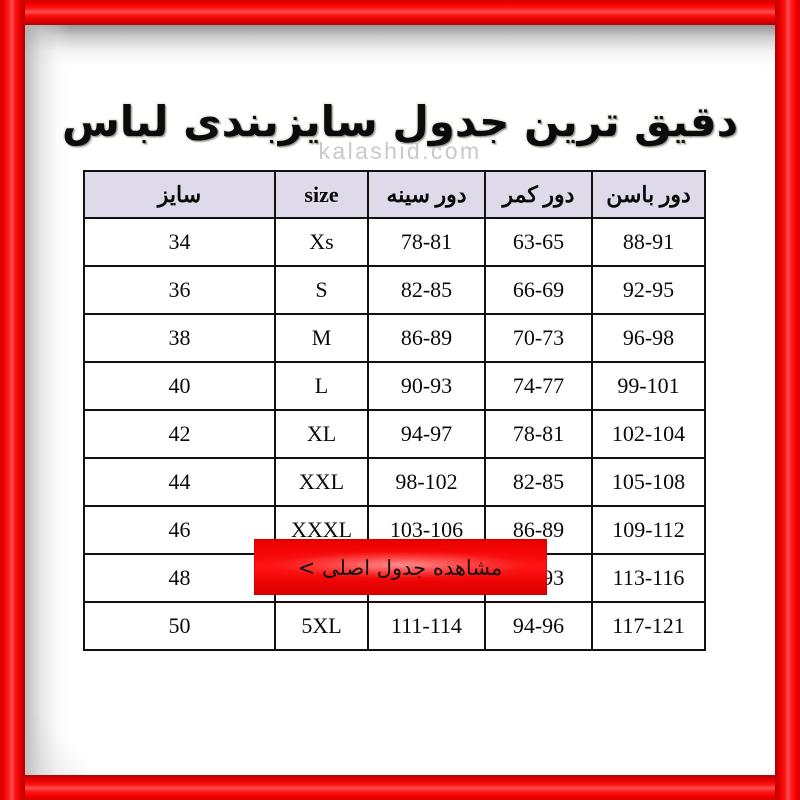  I want to click on column-header-size-fa: سایز, so click(179, 194).